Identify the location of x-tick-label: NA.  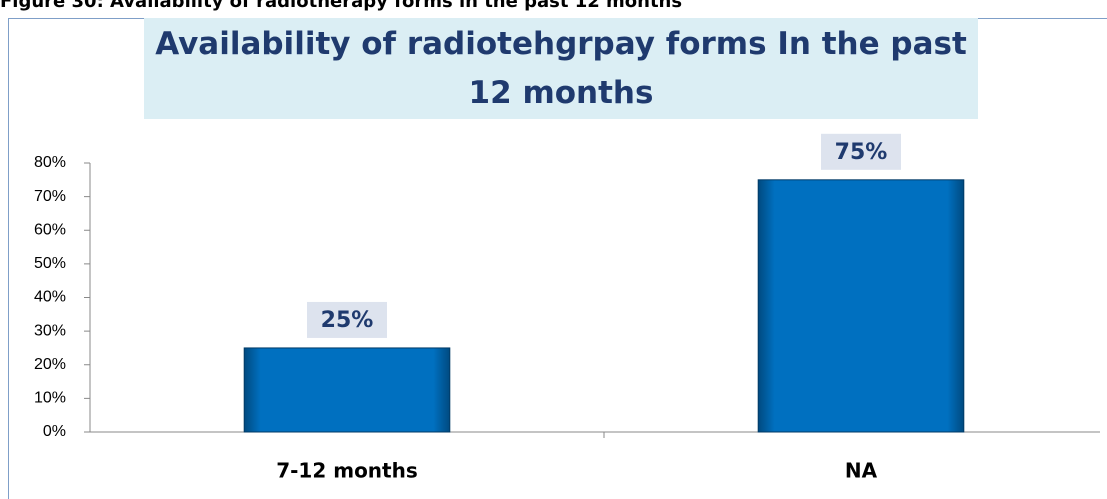
(861, 471).